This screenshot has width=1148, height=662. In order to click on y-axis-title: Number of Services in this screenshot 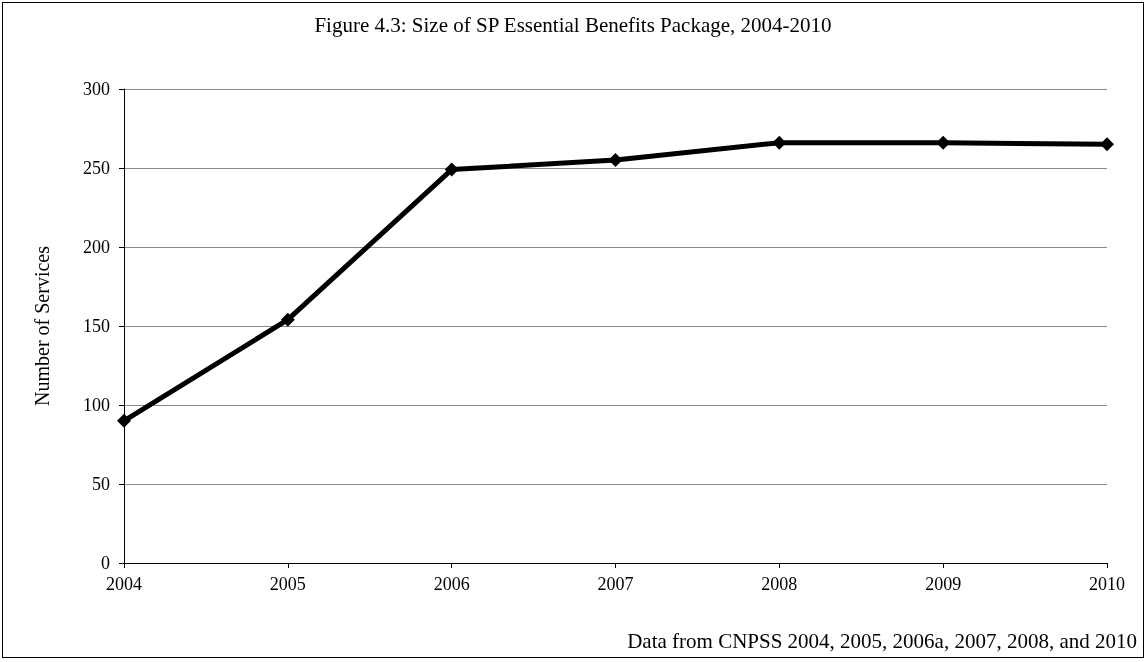, I will do `click(42, 325)`.